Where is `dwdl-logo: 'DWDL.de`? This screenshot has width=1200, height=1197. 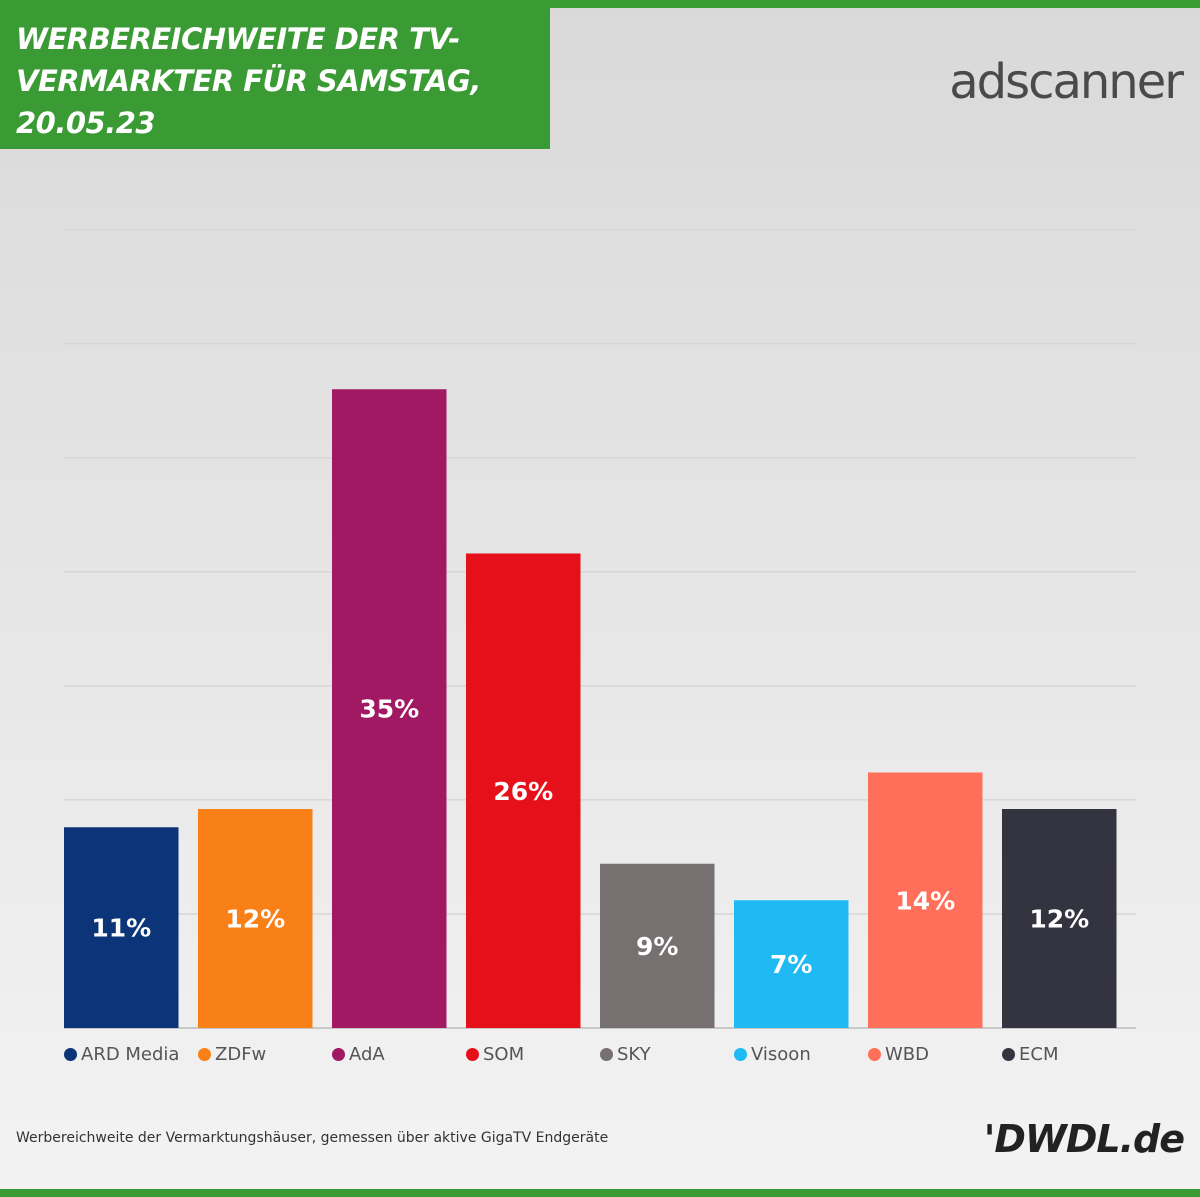
dwdl-logo: 'DWDL.de is located at coordinates (1084, 1139).